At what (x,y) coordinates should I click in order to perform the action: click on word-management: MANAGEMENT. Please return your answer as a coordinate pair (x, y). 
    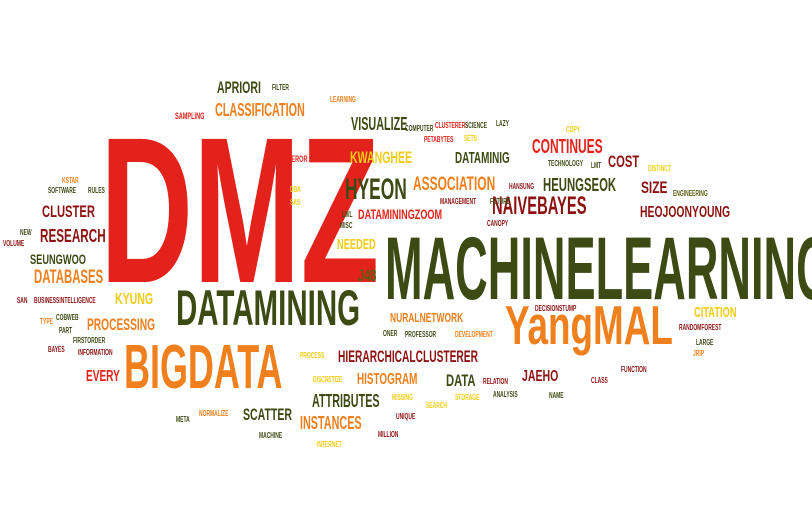
    Looking at the image, I should click on (458, 201).